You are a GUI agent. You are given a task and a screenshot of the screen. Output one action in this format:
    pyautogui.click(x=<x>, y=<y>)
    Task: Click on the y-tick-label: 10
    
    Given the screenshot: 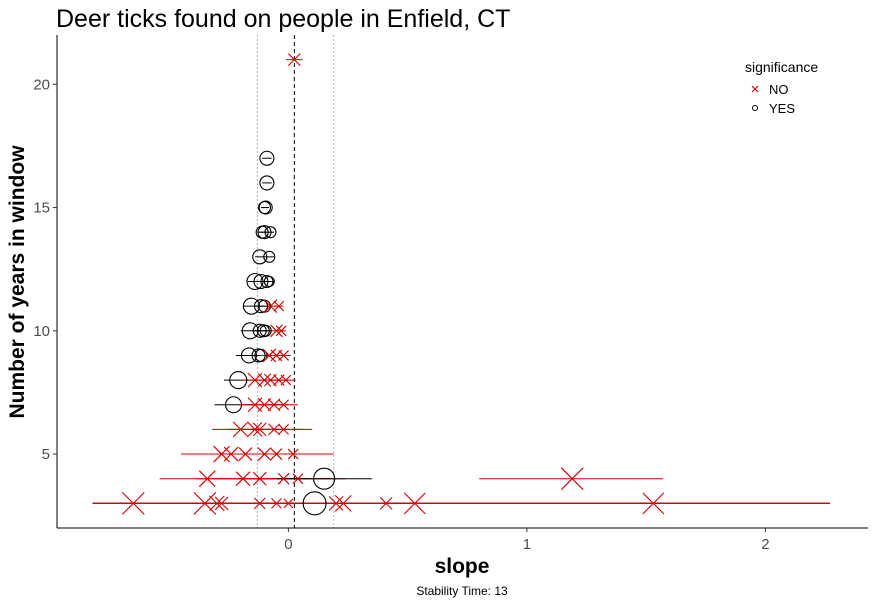 What is the action you would take?
    pyautogui.click(x=41, y=331)
    